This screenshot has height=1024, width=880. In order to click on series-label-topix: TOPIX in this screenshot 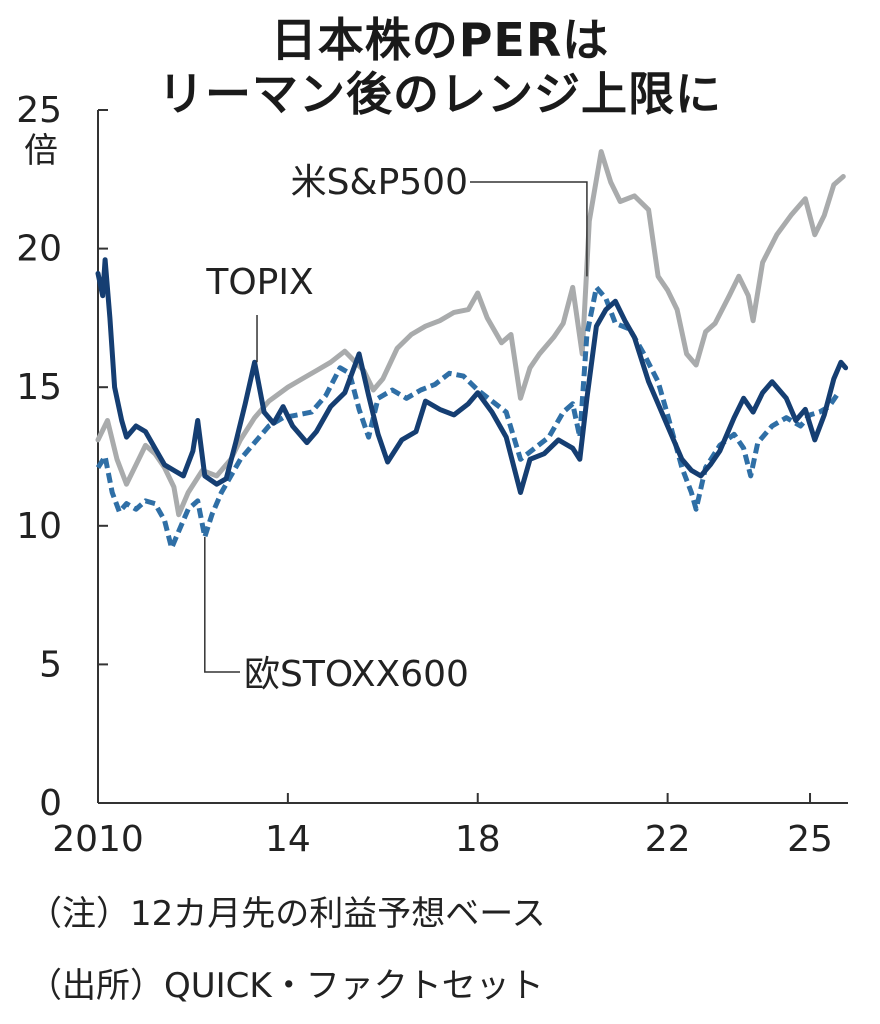, I will do `click(259, 282)`.